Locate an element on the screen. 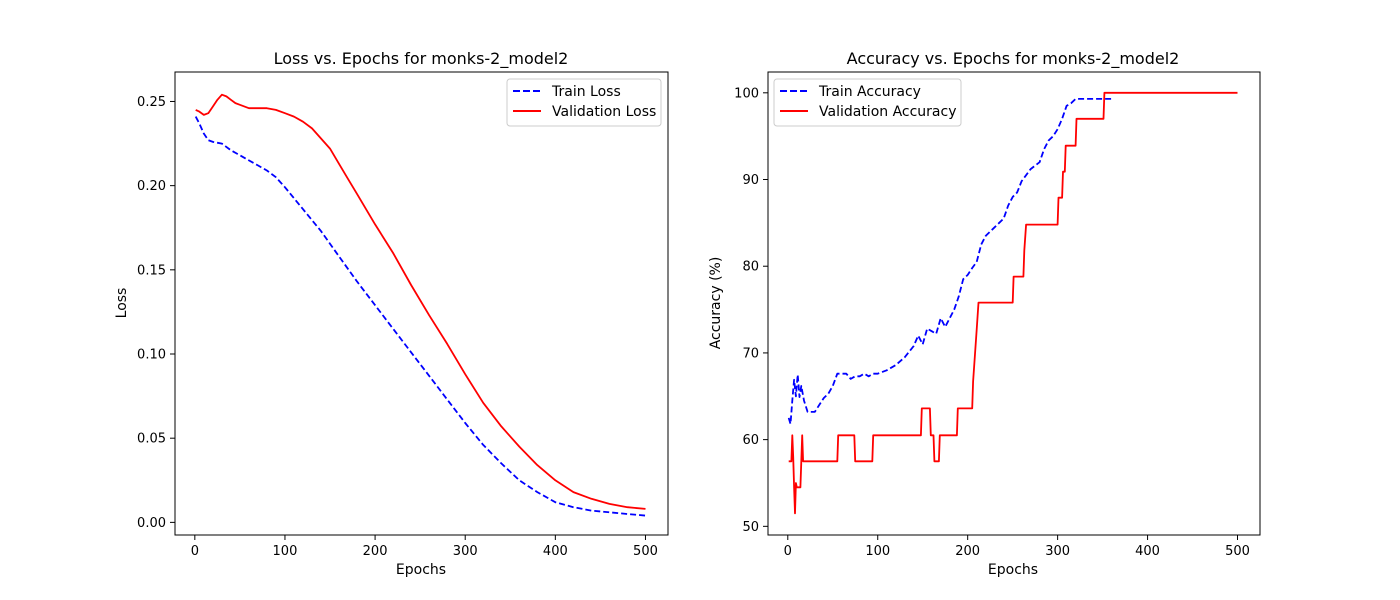 The image size is (1400, 600). y-tick-label: 0.00 is located at coordinates (151, 523).